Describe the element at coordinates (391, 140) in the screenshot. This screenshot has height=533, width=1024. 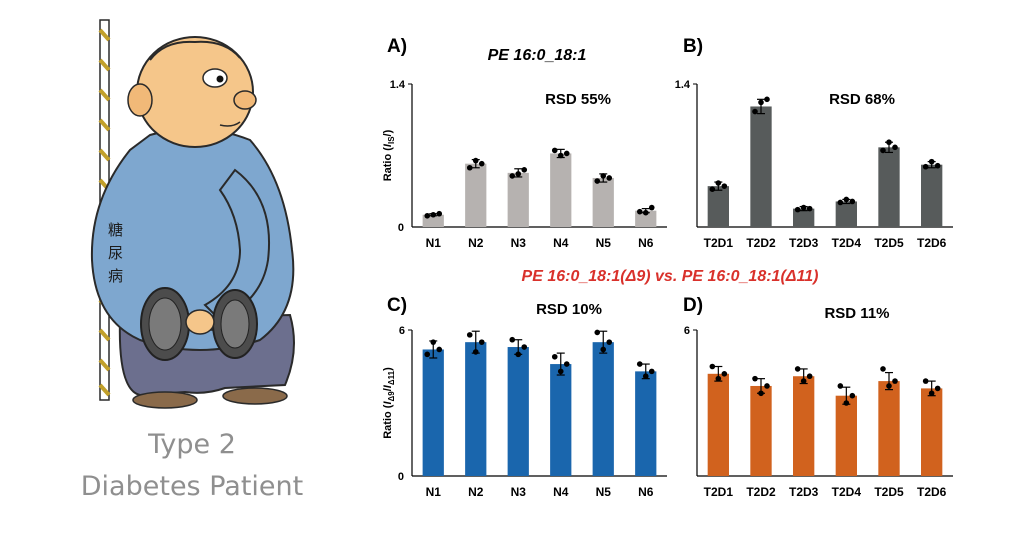
I see `y-axis-label-part: IS` at that location.